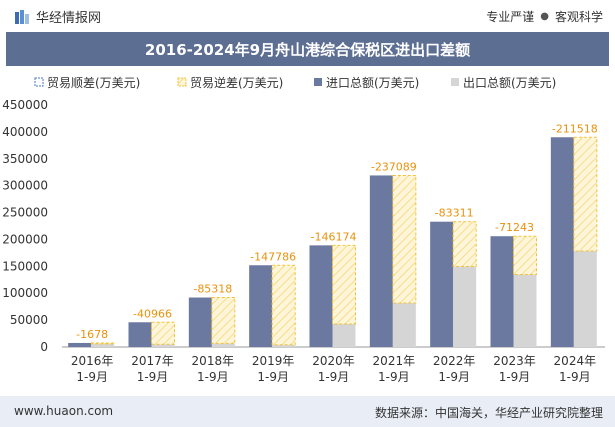 The width and height of the screenshot is (615, 427). I want to click on legend-swatch-deficit, so click(182, 82).